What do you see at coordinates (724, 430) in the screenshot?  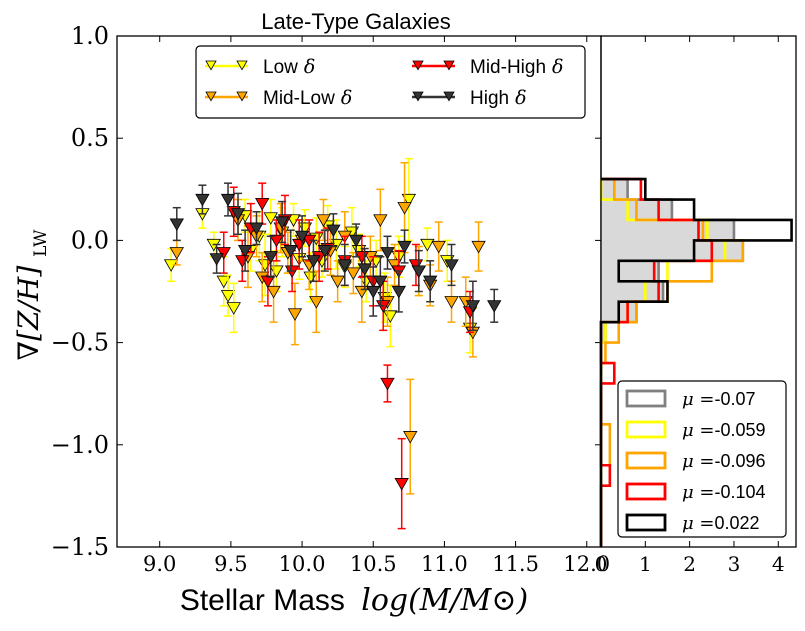 I see `hist-legend-label: μ =-0.059` at bounding box center [724, 430].